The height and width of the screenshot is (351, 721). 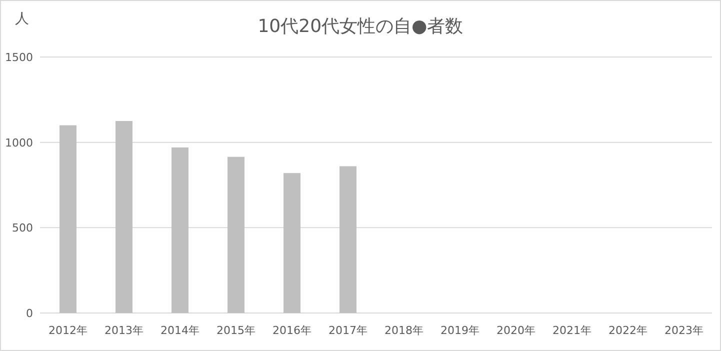 What do you see at coordinates (22, 19) in the screenshot?
I see `ylabel: 人` at bounding box center [22, 19].